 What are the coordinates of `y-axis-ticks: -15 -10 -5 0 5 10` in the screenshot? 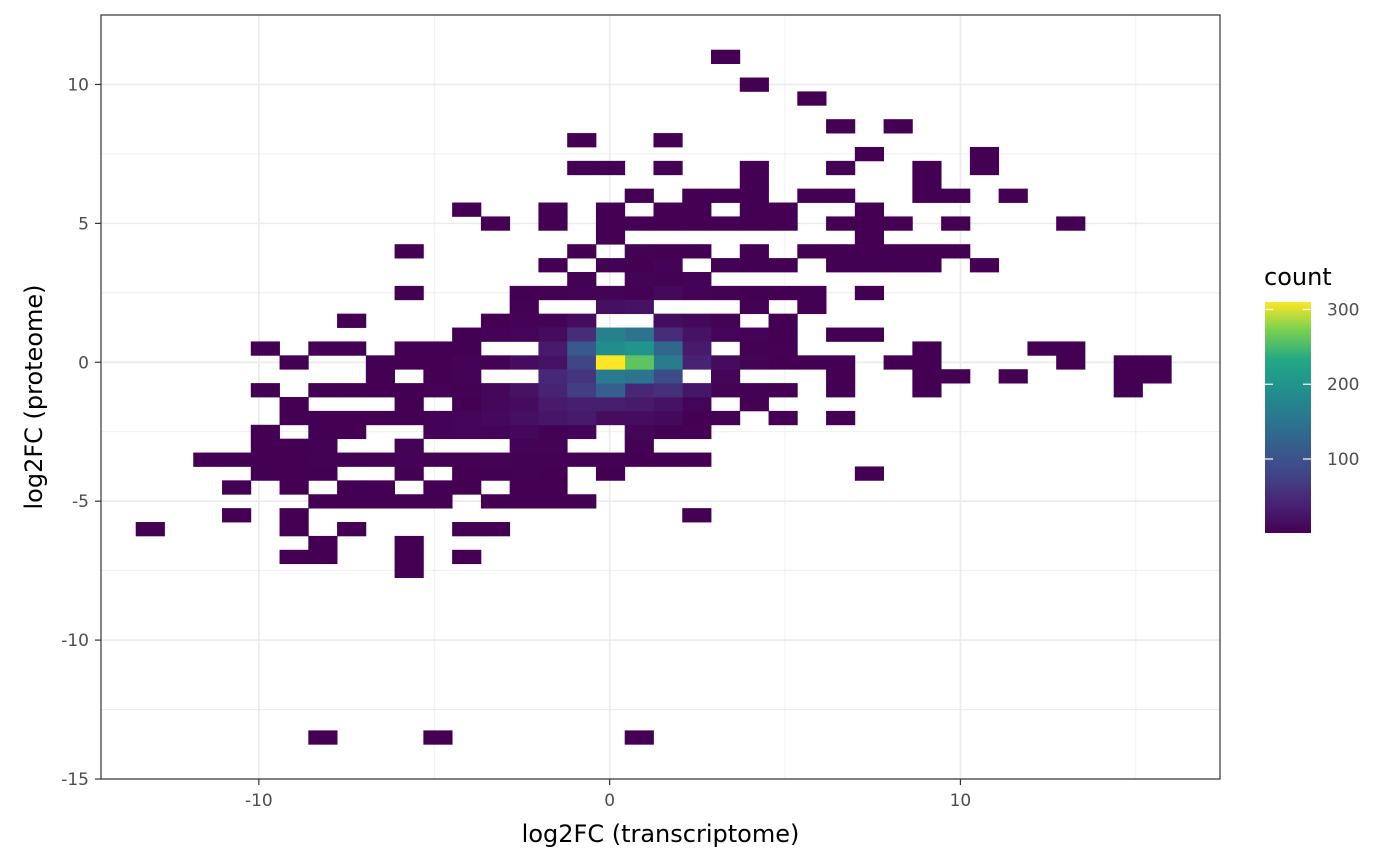 It's located at (81, 432).